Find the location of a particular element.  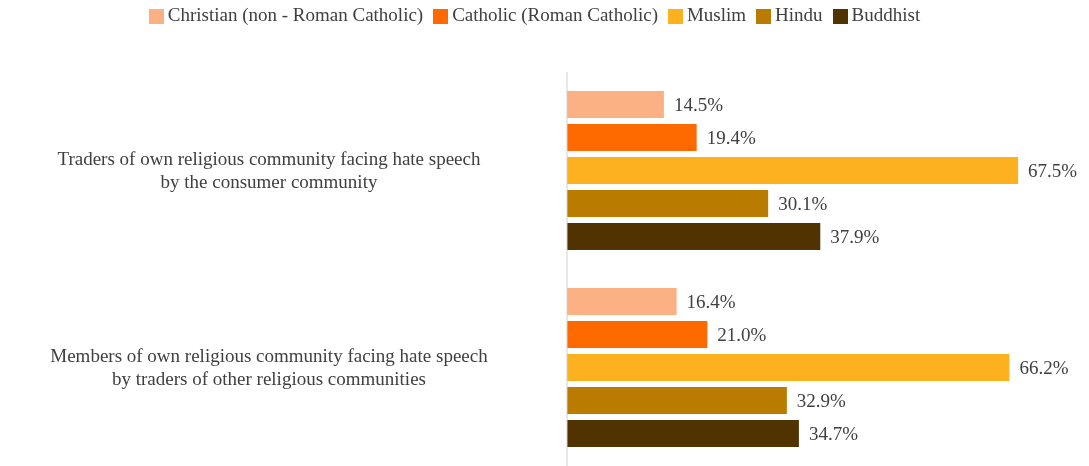

data-label: 21.0% is located at coordinates (742, 335).